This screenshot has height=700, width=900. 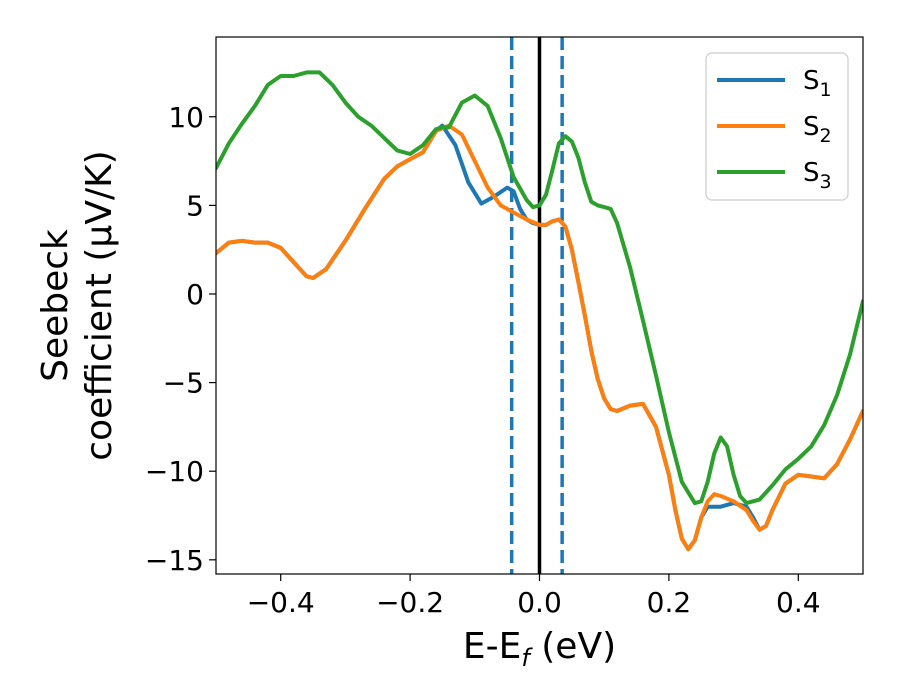 What do you see at coordinates (777, 126) in the screenshot?
I see `legend: S1 S2 S3` at bounding box center [777, 126].